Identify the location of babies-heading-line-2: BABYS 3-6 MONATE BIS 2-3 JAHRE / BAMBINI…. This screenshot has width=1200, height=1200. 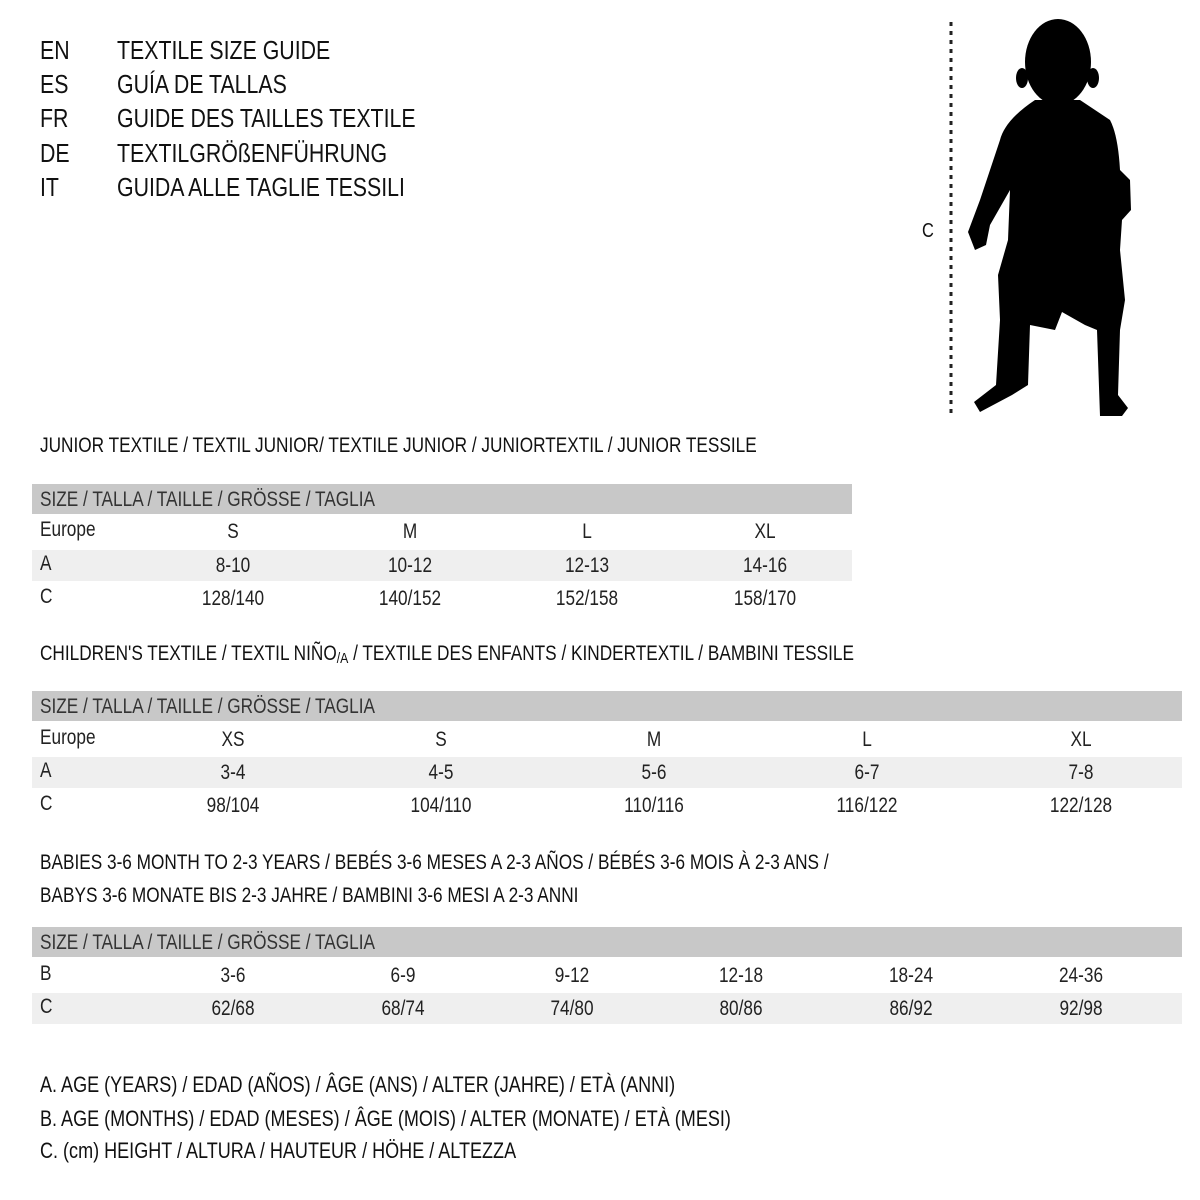
(309, 895).